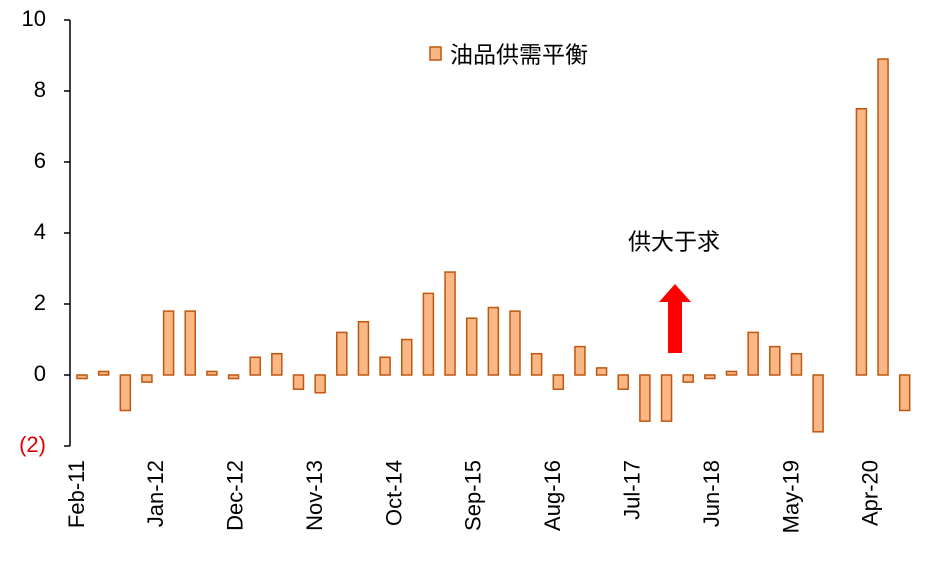 This screenshot has width=950, height=563. What do you see at coordinates (674, 243) in the screenshot?
I see `annotation: 供大于求` at bounding box center [674, 243].